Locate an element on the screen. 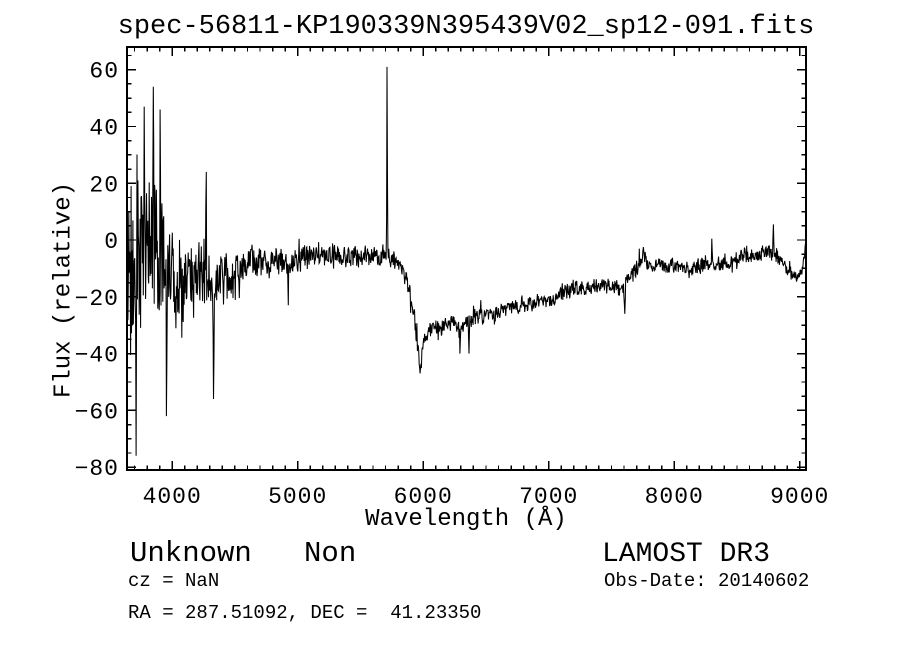 This screenshot has height=649, width=900. survey-release-label: LAMOST DR3 is located at coordinates (686, 554).